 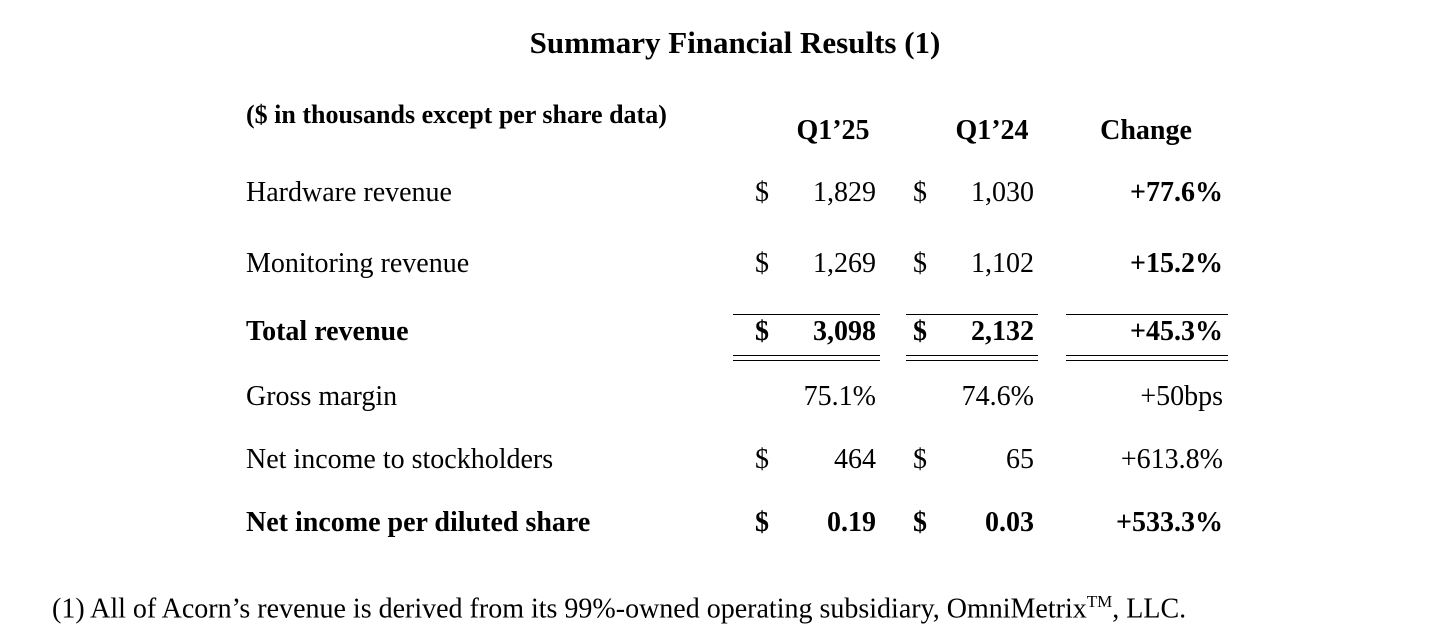 What do you see at coordinates (833, 130) in the screenshot?
I see `header-q125: Q1’25` at bounding box center [833, 130].